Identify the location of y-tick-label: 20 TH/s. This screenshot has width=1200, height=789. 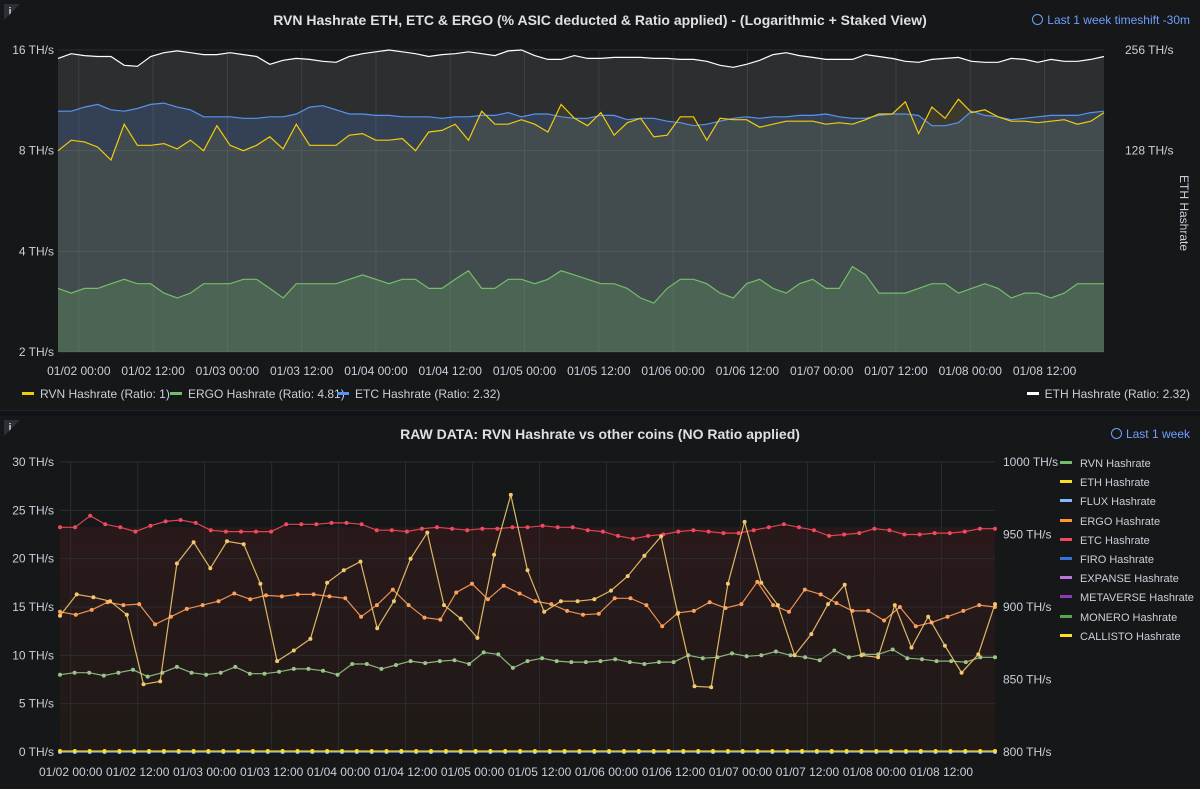
(33, 559).